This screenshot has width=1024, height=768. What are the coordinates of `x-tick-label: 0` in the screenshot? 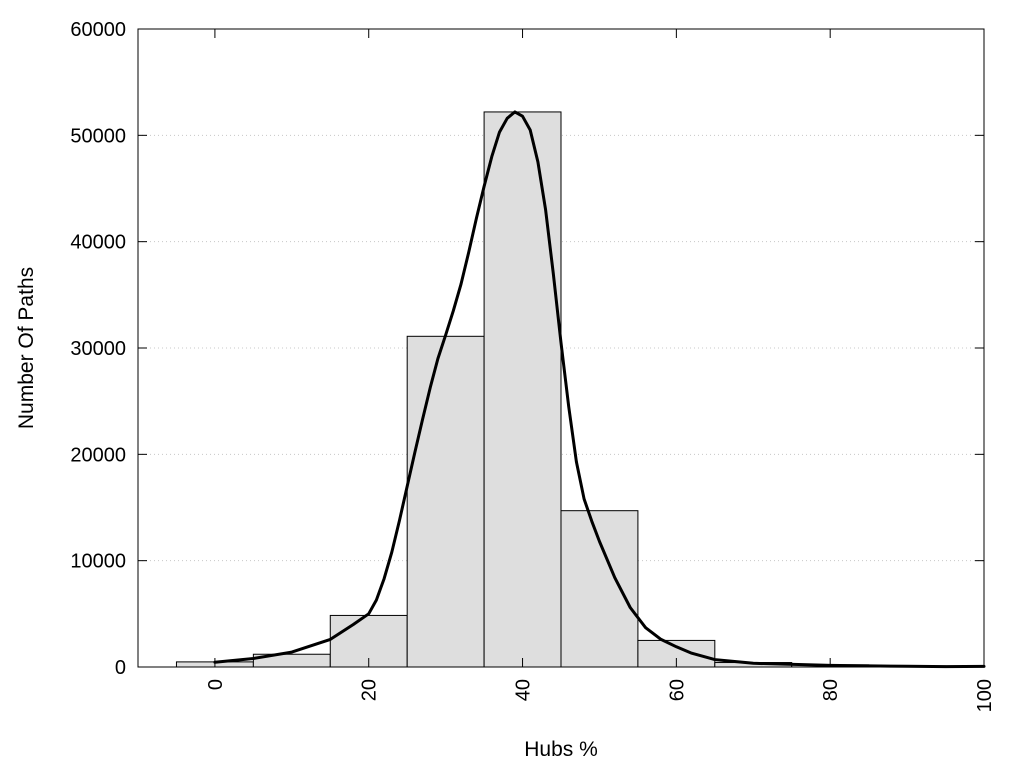 It's located at (216, 684).